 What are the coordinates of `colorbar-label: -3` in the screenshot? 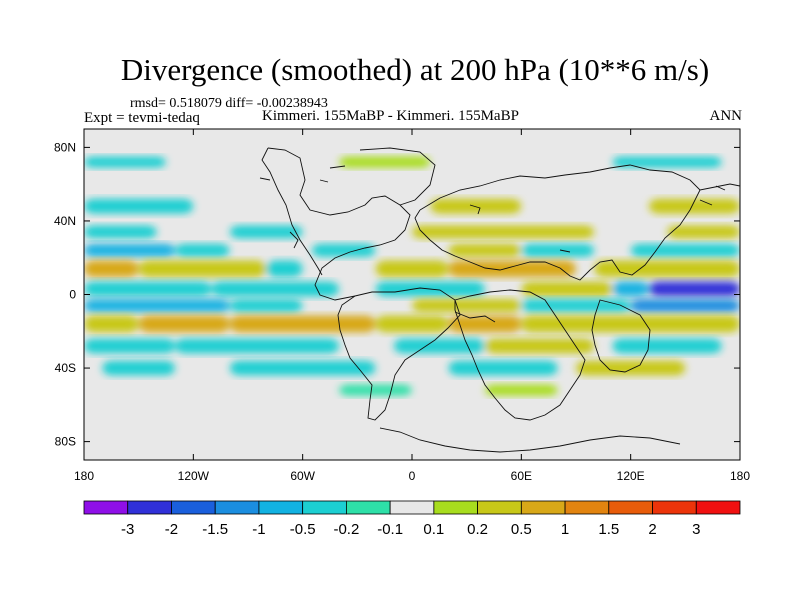 It's located at (127, 529).